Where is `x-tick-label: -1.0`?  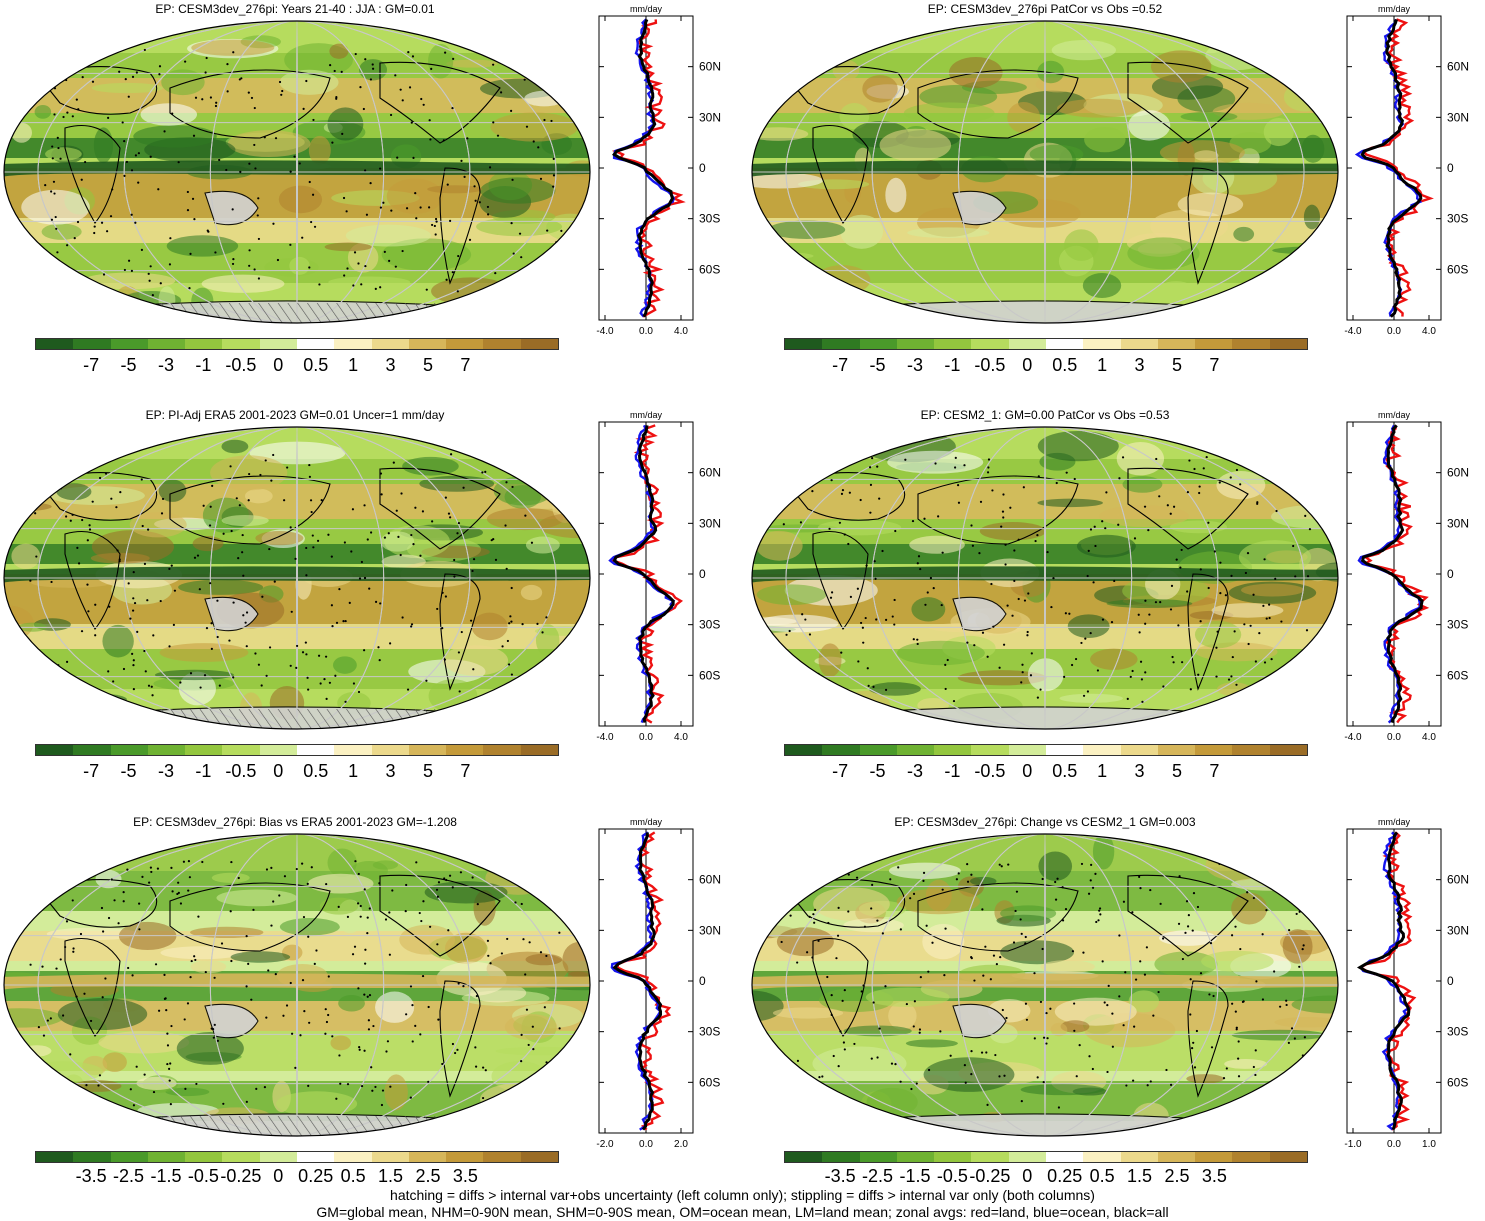
x-tick-label: -1.0 is located at coordinates (1353, 1144).